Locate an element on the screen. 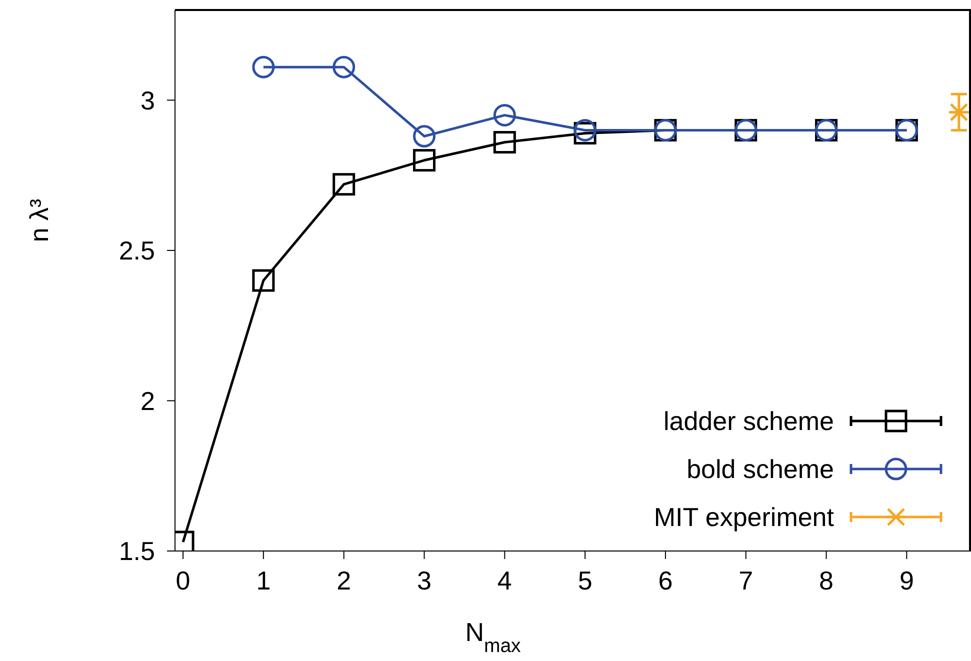 The width and height of the screenshot is (971, 661). x-tick-label: 5 is located at coordinates (585, 580).